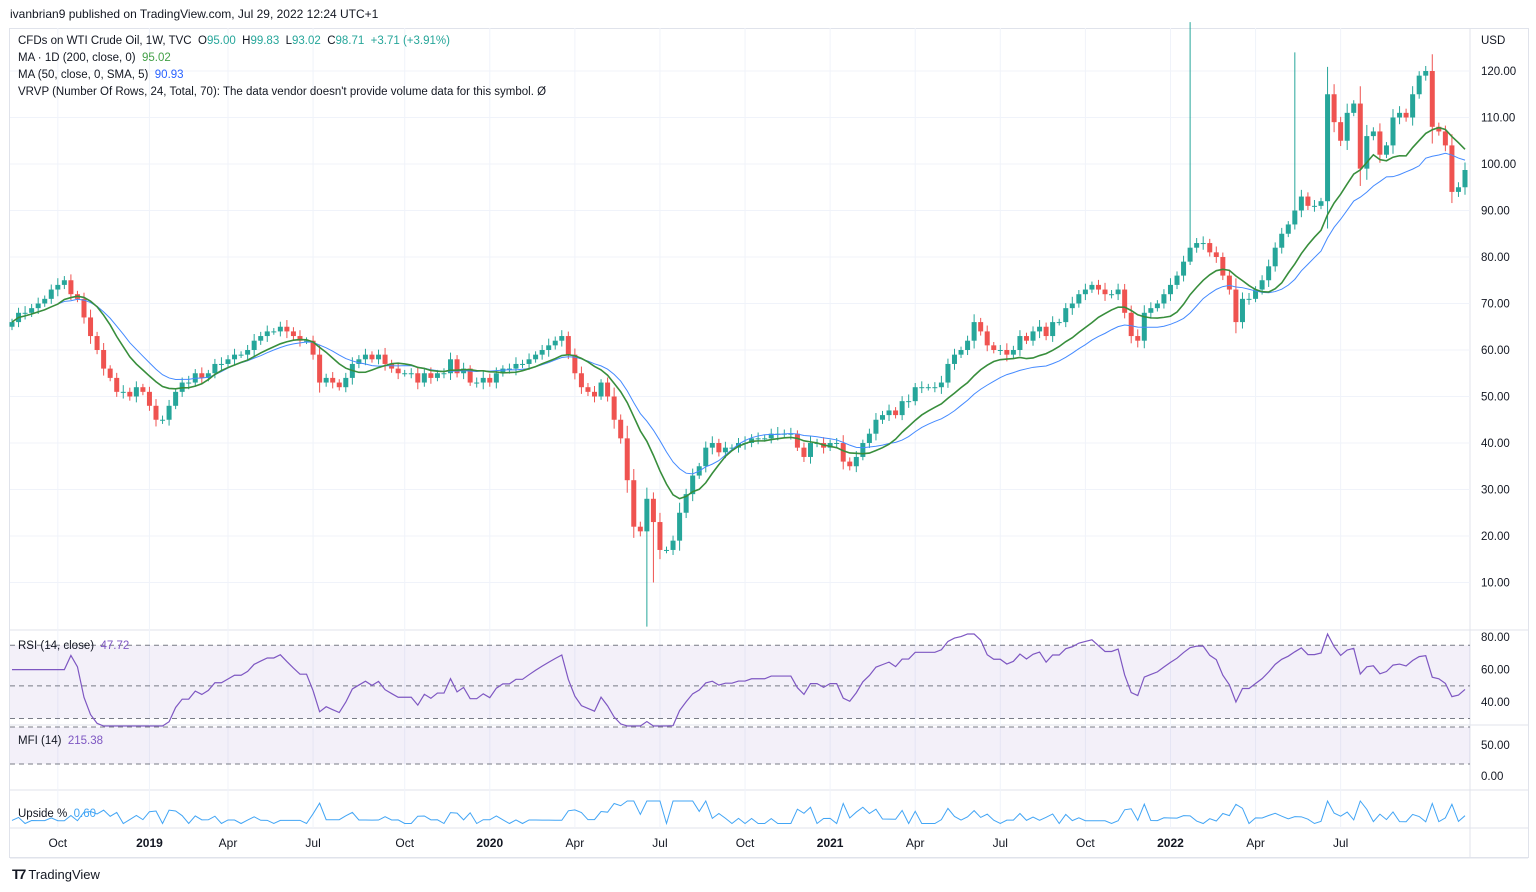  I want to click on rsi-legend: RSI (14, close) 47.72, so click(73, 646).